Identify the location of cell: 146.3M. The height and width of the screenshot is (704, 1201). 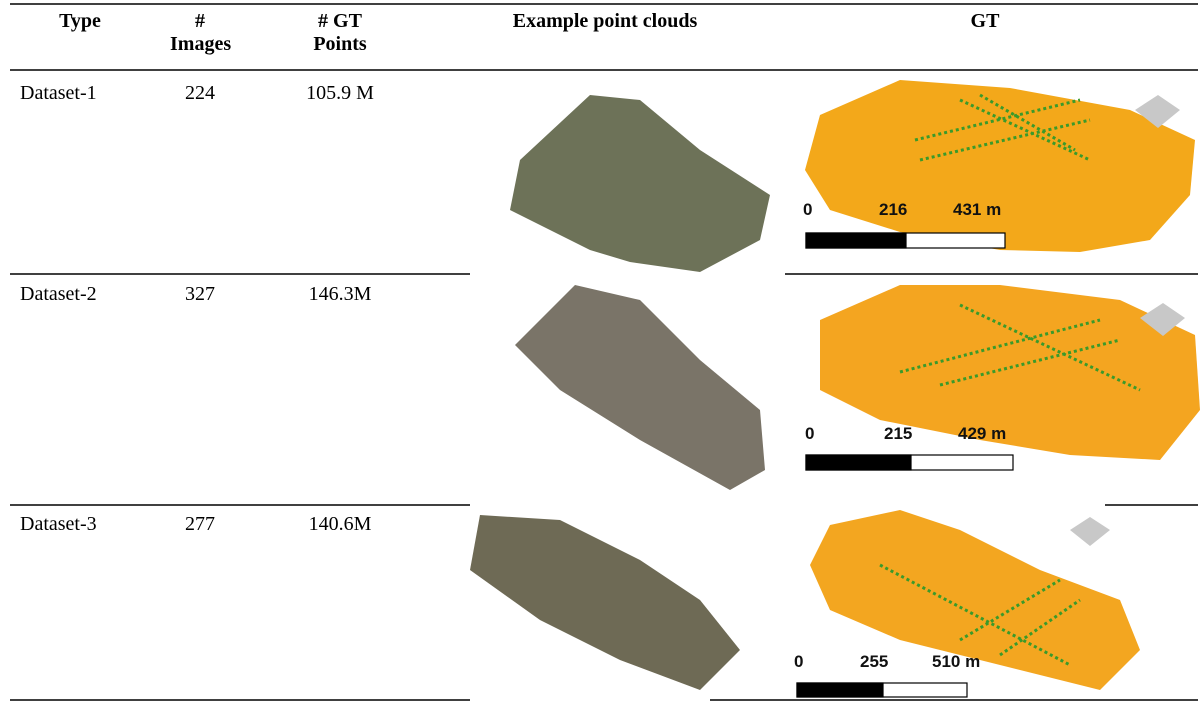
(340, 294).